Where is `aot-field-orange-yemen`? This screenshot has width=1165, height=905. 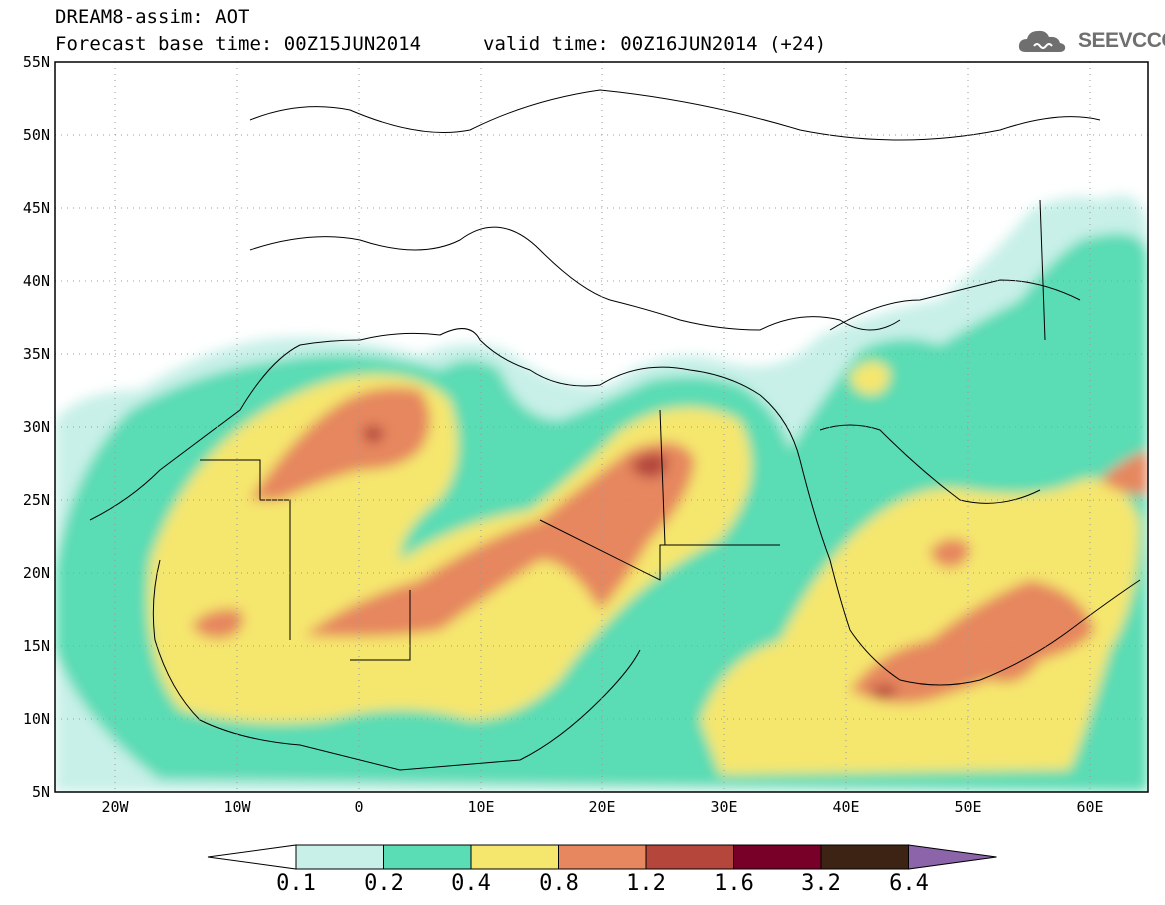
aot-field-orange-yemen is located at coordinates (950, 553).